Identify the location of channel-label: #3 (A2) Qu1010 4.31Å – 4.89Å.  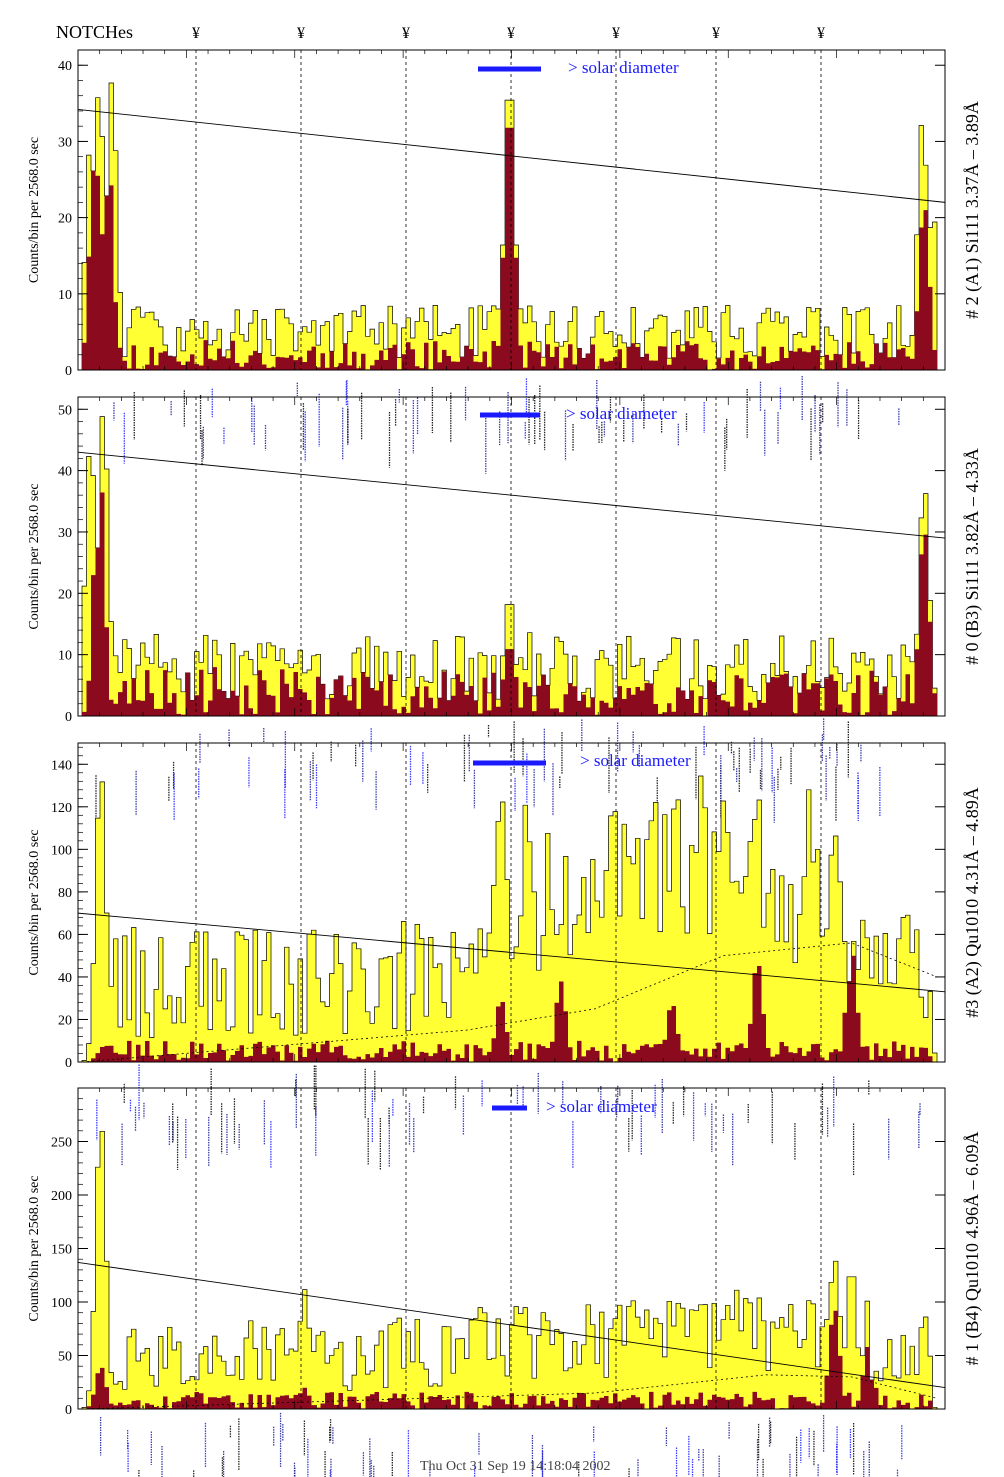
(972, 902).